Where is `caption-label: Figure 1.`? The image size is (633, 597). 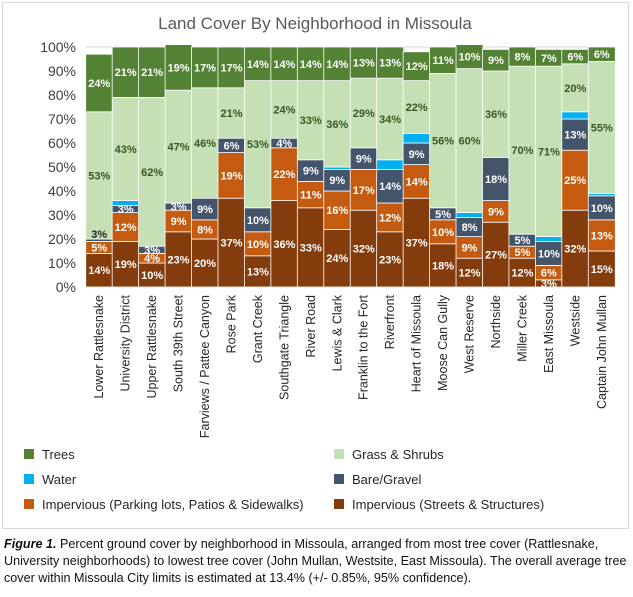 caption-label: Figure 1. is located at coordinates (30, 544).